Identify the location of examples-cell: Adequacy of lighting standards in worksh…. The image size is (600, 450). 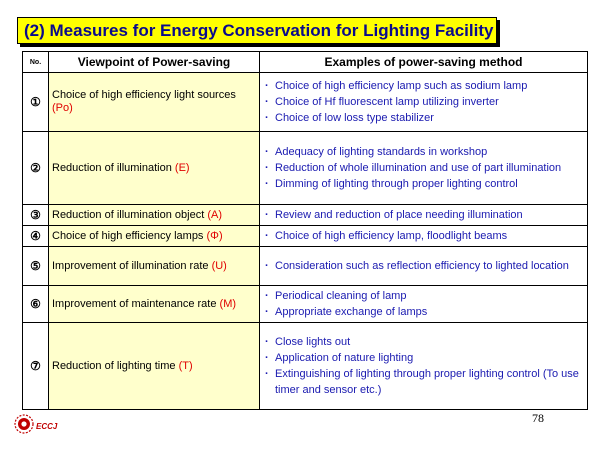
(423, 168).